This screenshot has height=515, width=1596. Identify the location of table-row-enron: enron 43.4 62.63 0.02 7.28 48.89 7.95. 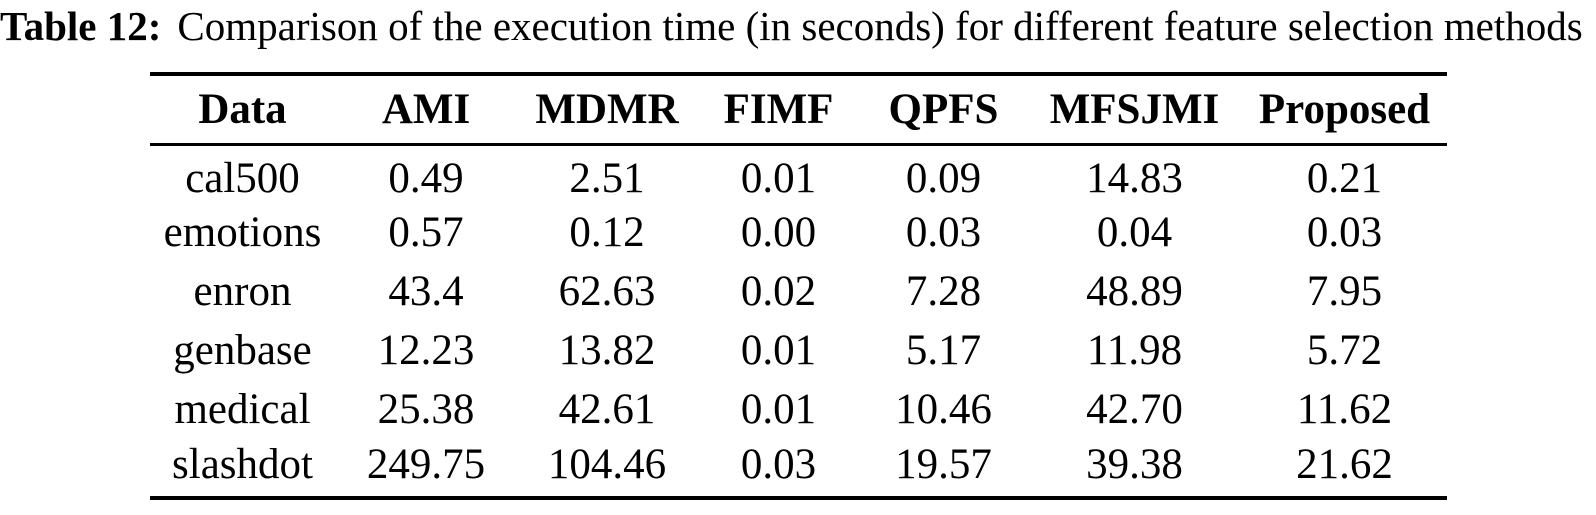
(798, 291).